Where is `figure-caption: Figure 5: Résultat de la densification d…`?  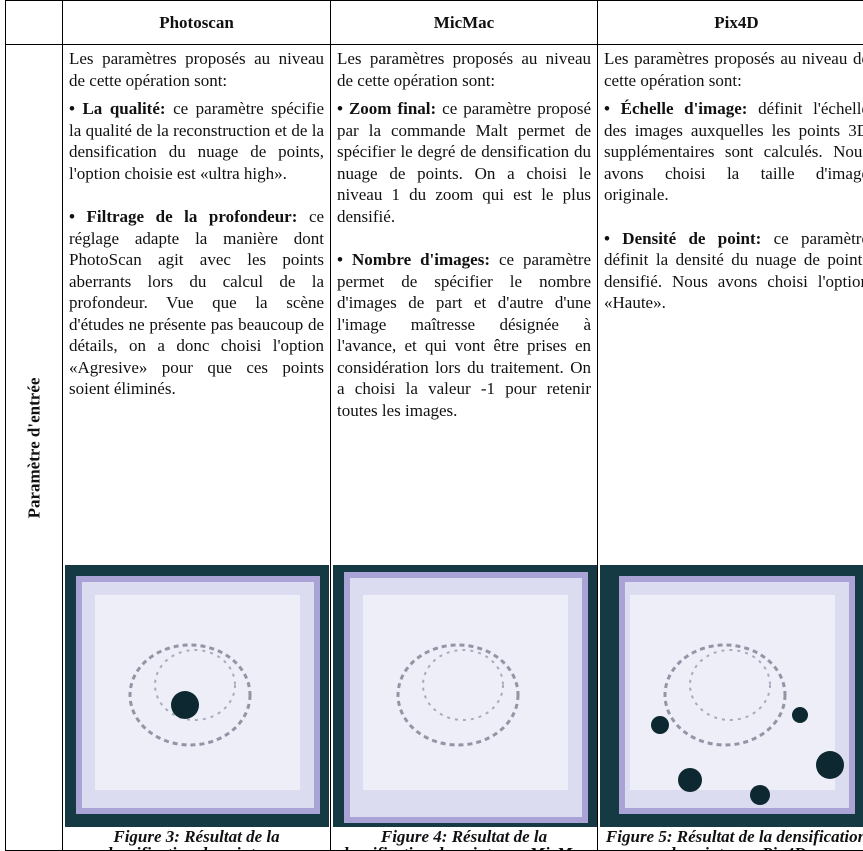
figure-caption: Figure 5: Résultat de la densification d… is located at coordinates (734, 838).